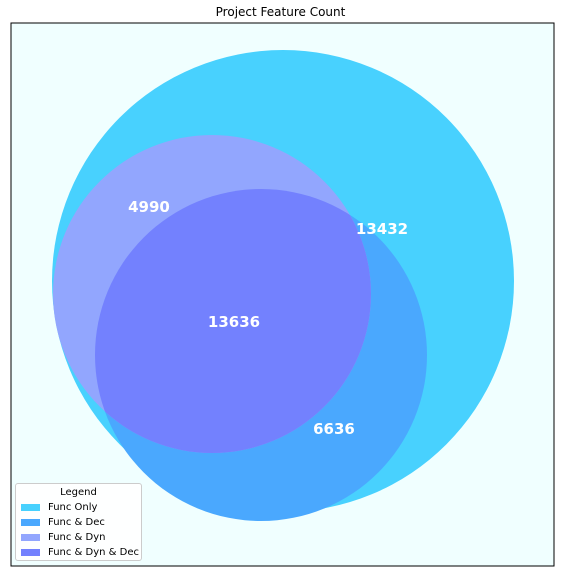  Describe the element at coordinates (30, 537) in the screenshot. I see `legend-swatch-func-dyn` at that location.